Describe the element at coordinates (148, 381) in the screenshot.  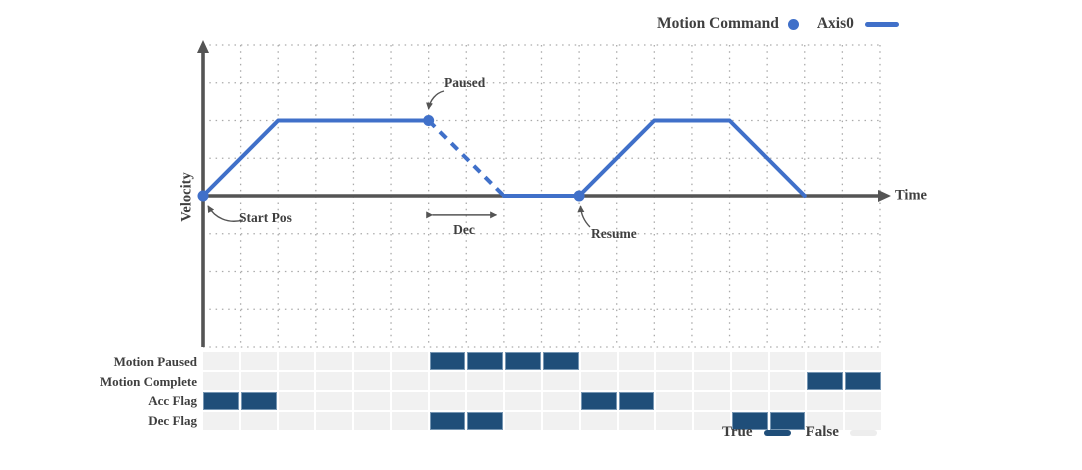
I see `timing-row-label-motion-complete: Motion Complete` at that location.